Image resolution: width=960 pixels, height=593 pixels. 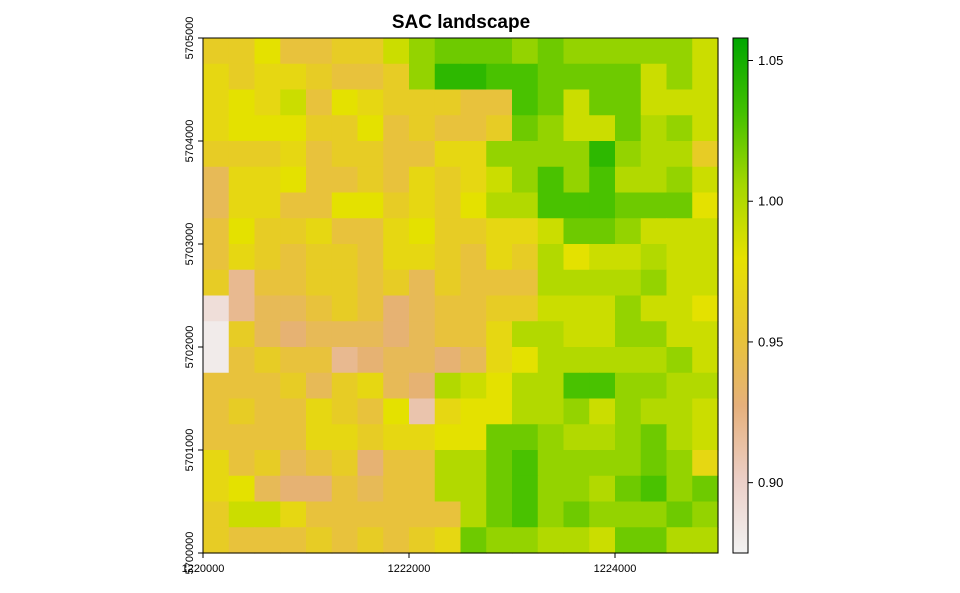 What do you see at coordinates (461, 22) in the screenshot?
I see `chart-title: SAC landscape` at bounding box center [461, 22].